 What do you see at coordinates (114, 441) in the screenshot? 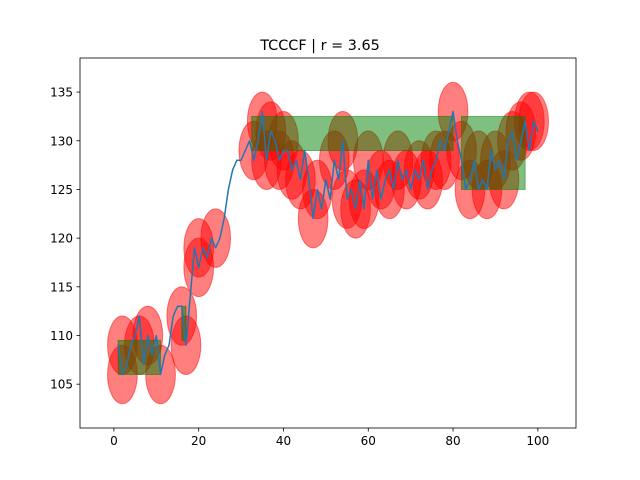
I see `x-tick-label: 0` at bounding box center [114, 441].